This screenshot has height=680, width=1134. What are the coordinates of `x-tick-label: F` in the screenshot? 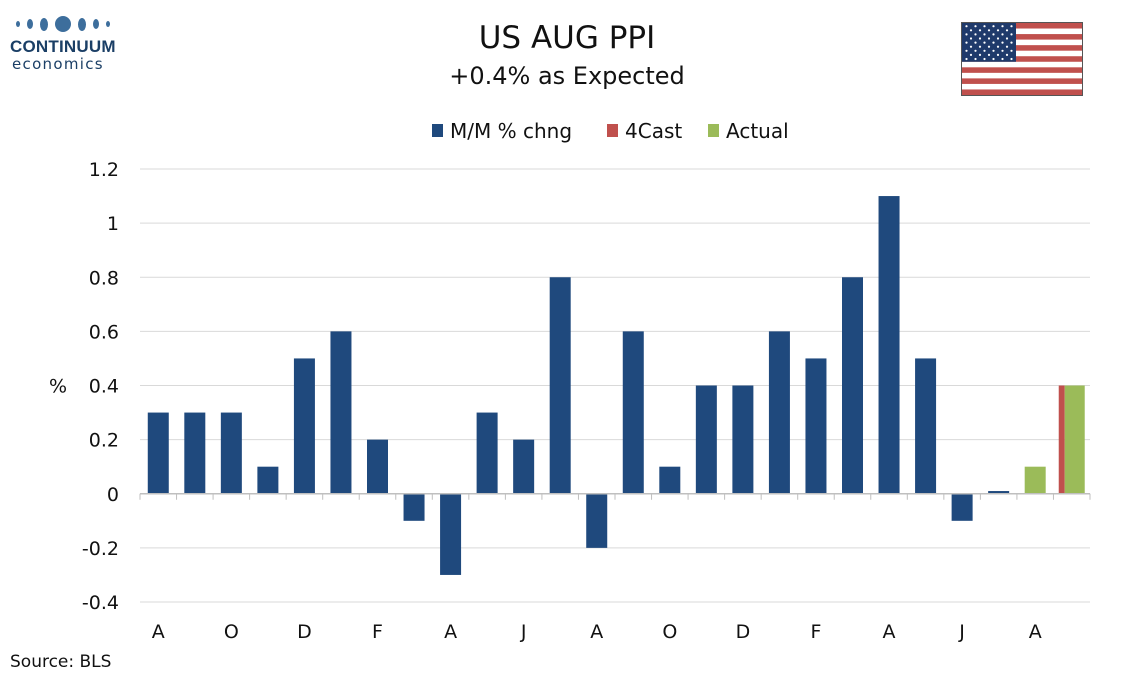 It's located at (377, 632).